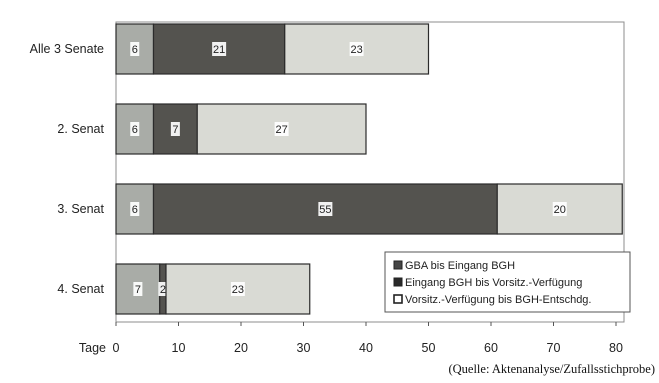 Image resolution: width=659 pixels, height=383 pixels. I want to click on x-axis-label: Tage, so click(92, 348).